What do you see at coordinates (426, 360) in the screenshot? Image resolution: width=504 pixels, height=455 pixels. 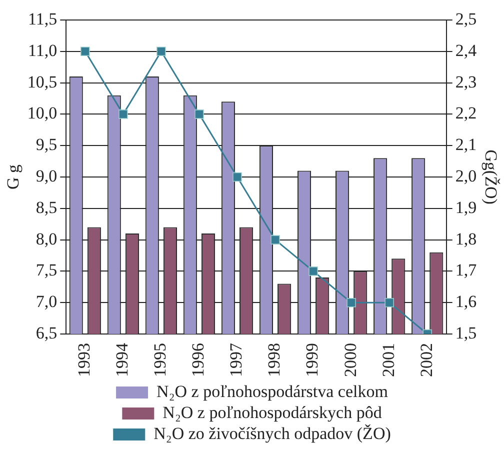 I see `x-tick-label: 2002` at bounding box center [426, 360].